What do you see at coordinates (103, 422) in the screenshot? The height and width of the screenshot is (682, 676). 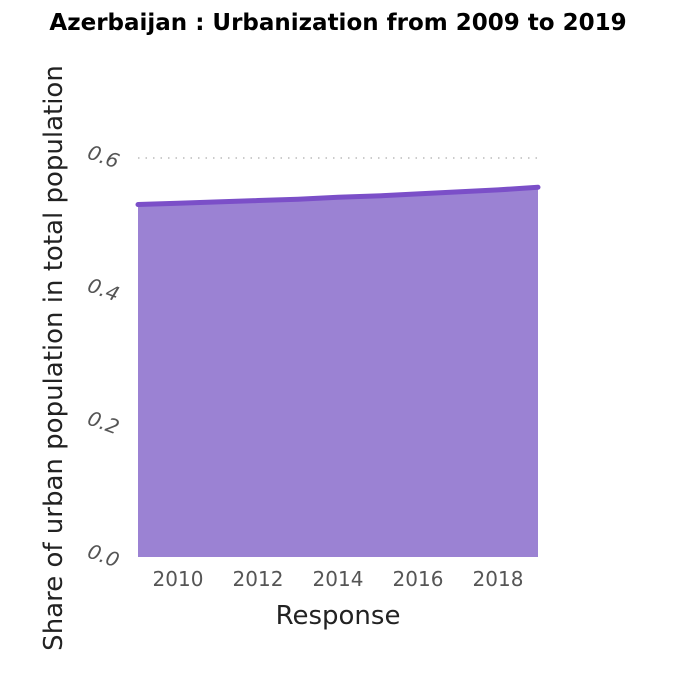 I see `y-tick-label: 0.2` at bounding box center [103, 422].